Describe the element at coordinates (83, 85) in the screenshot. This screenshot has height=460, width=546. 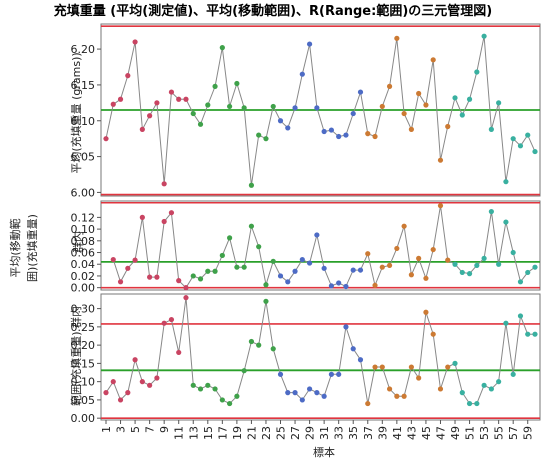
I see `mean-ytick-label: 6.15` at that location.